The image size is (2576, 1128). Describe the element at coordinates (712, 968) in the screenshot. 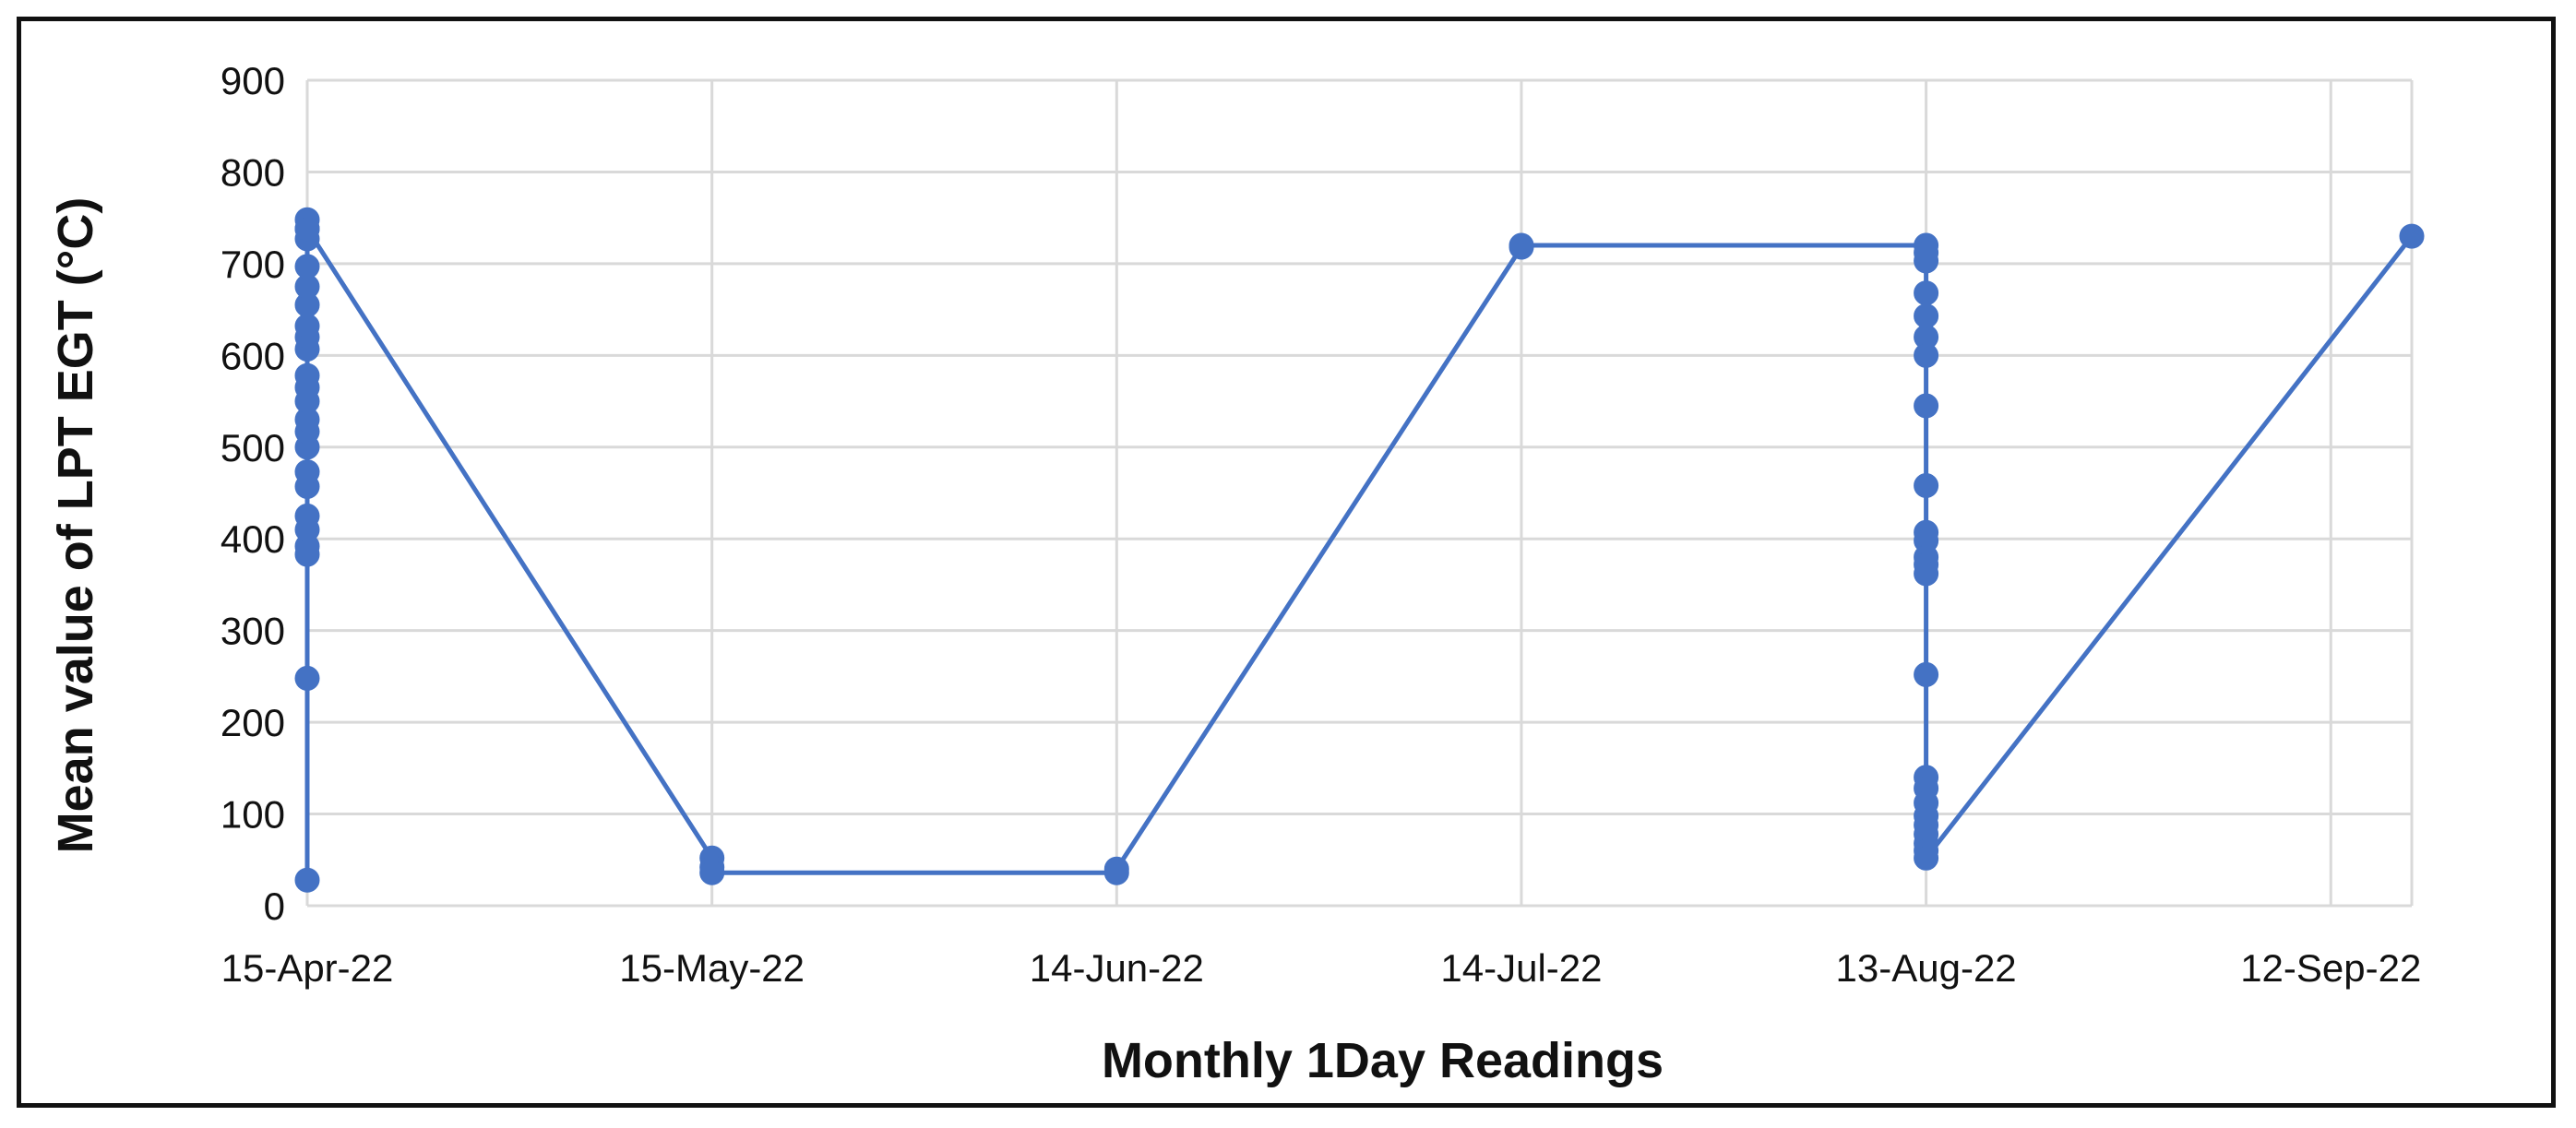

I see `x-tick-label: 15-May-22` at that location.